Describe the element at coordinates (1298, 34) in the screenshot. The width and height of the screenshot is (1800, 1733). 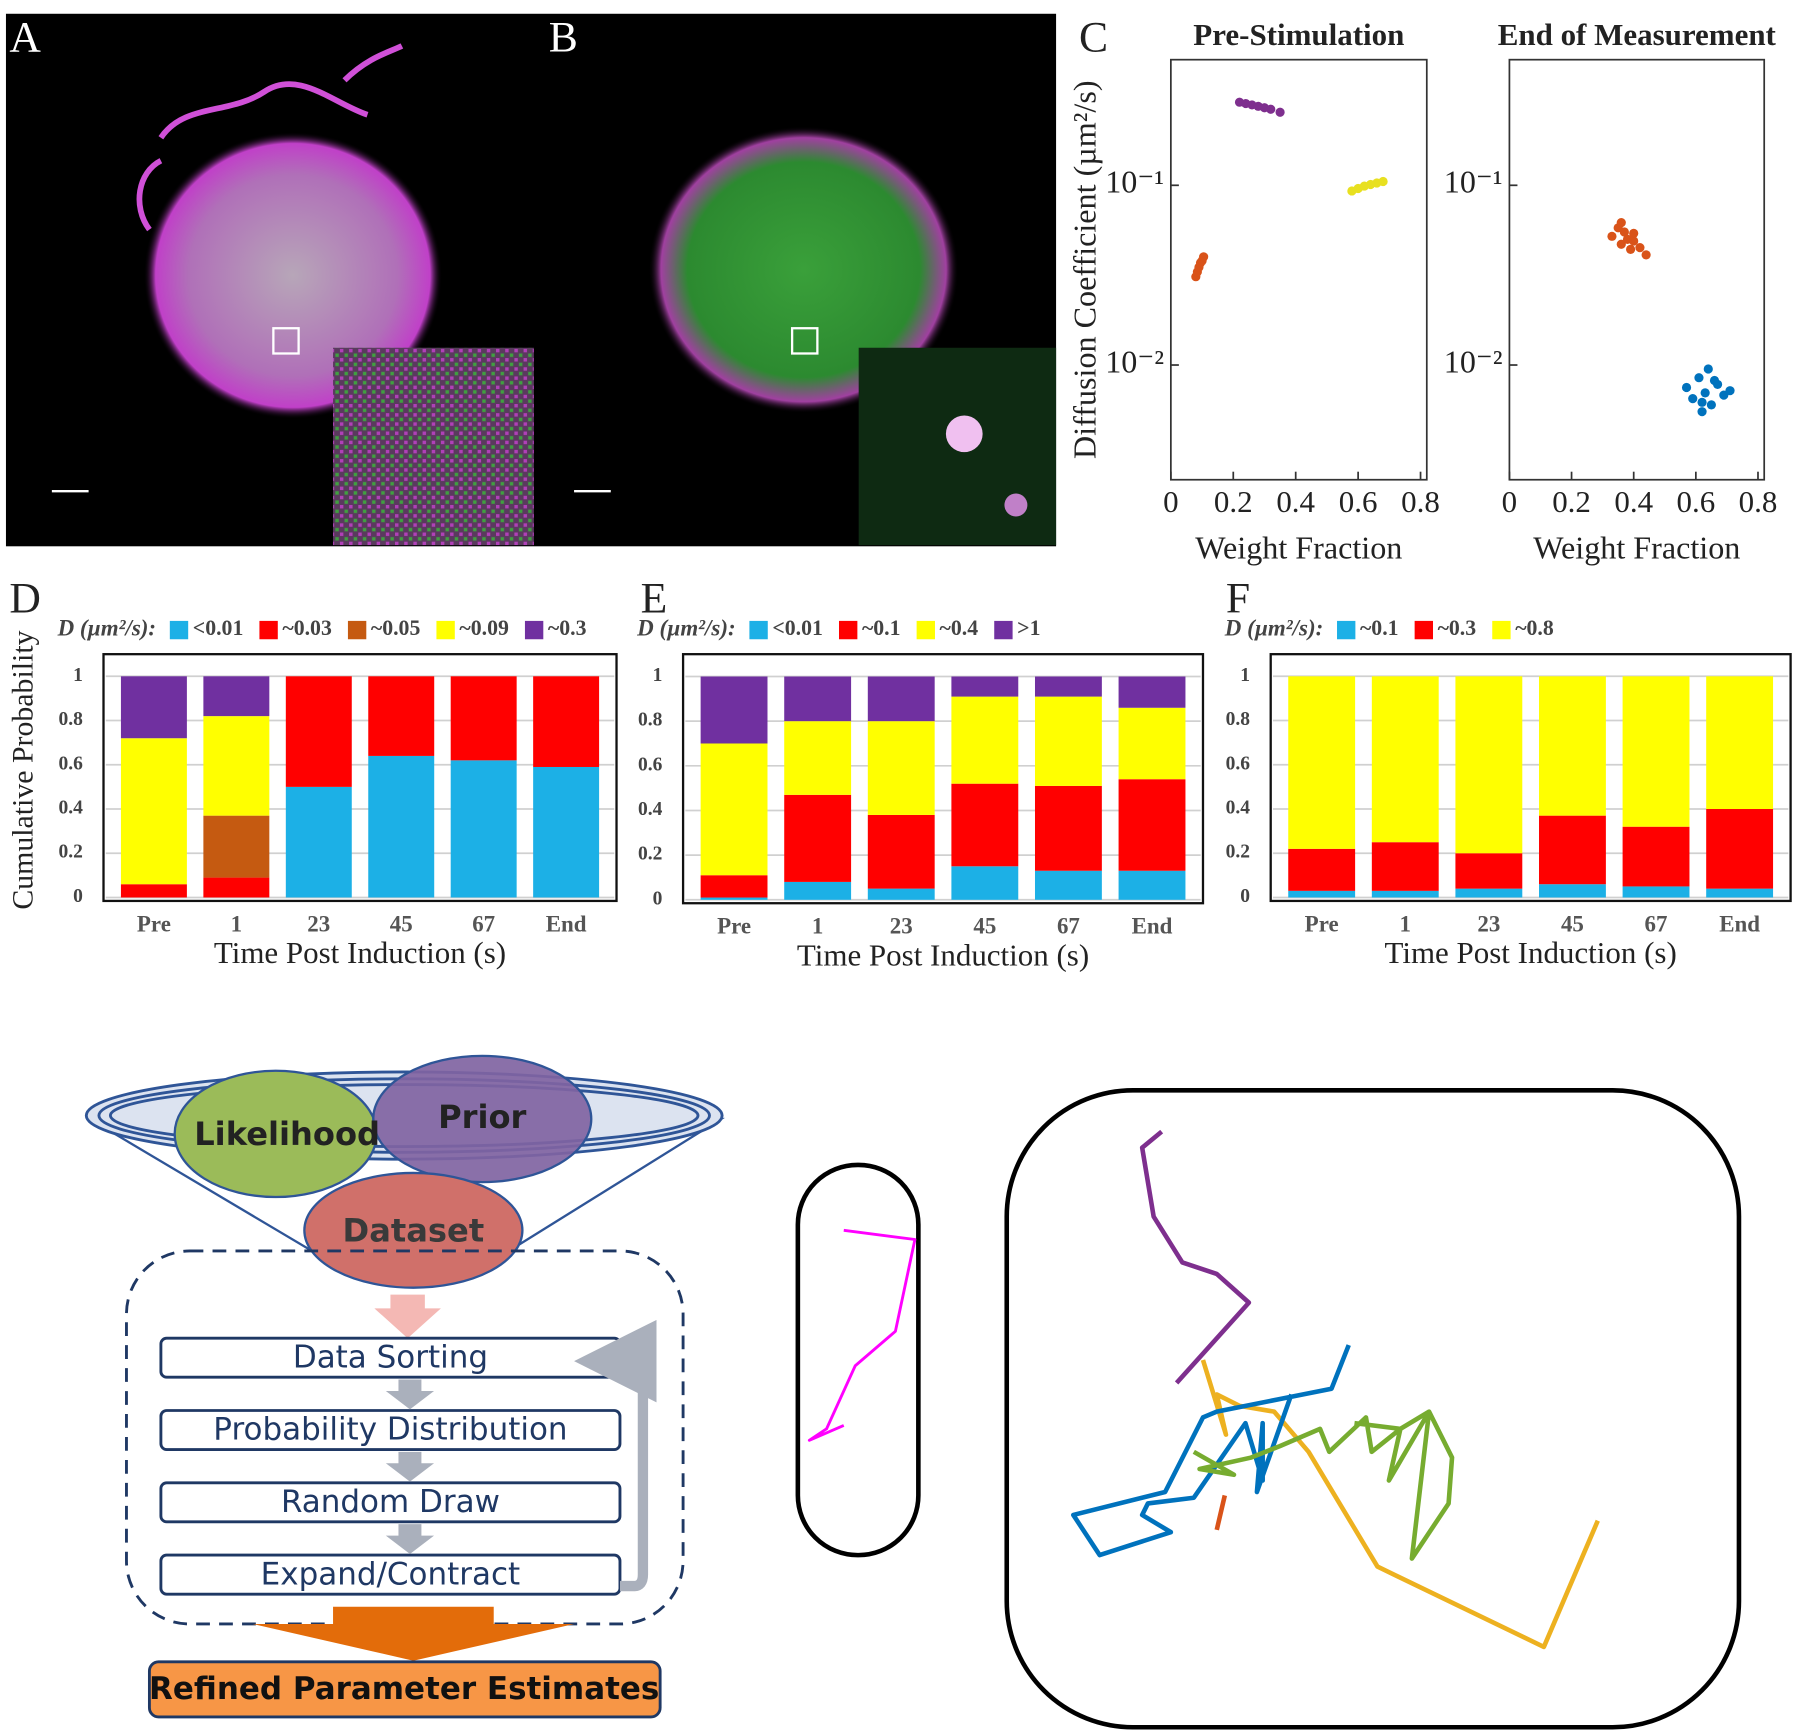
I see `chart-title: Pre-Stimulation` at that location.